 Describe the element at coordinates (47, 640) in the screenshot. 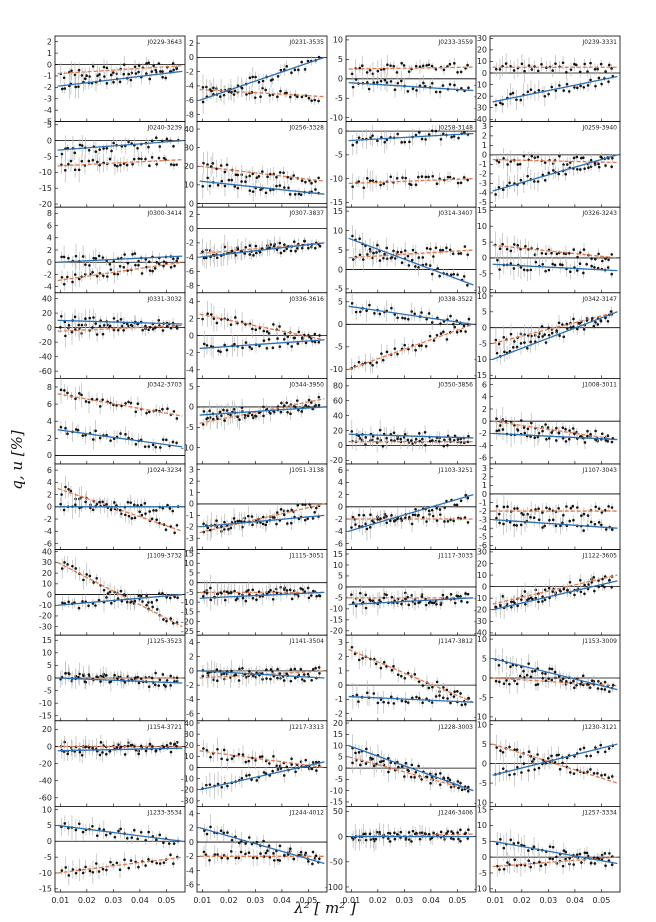

I see `y-tick-label: 15` at that location.